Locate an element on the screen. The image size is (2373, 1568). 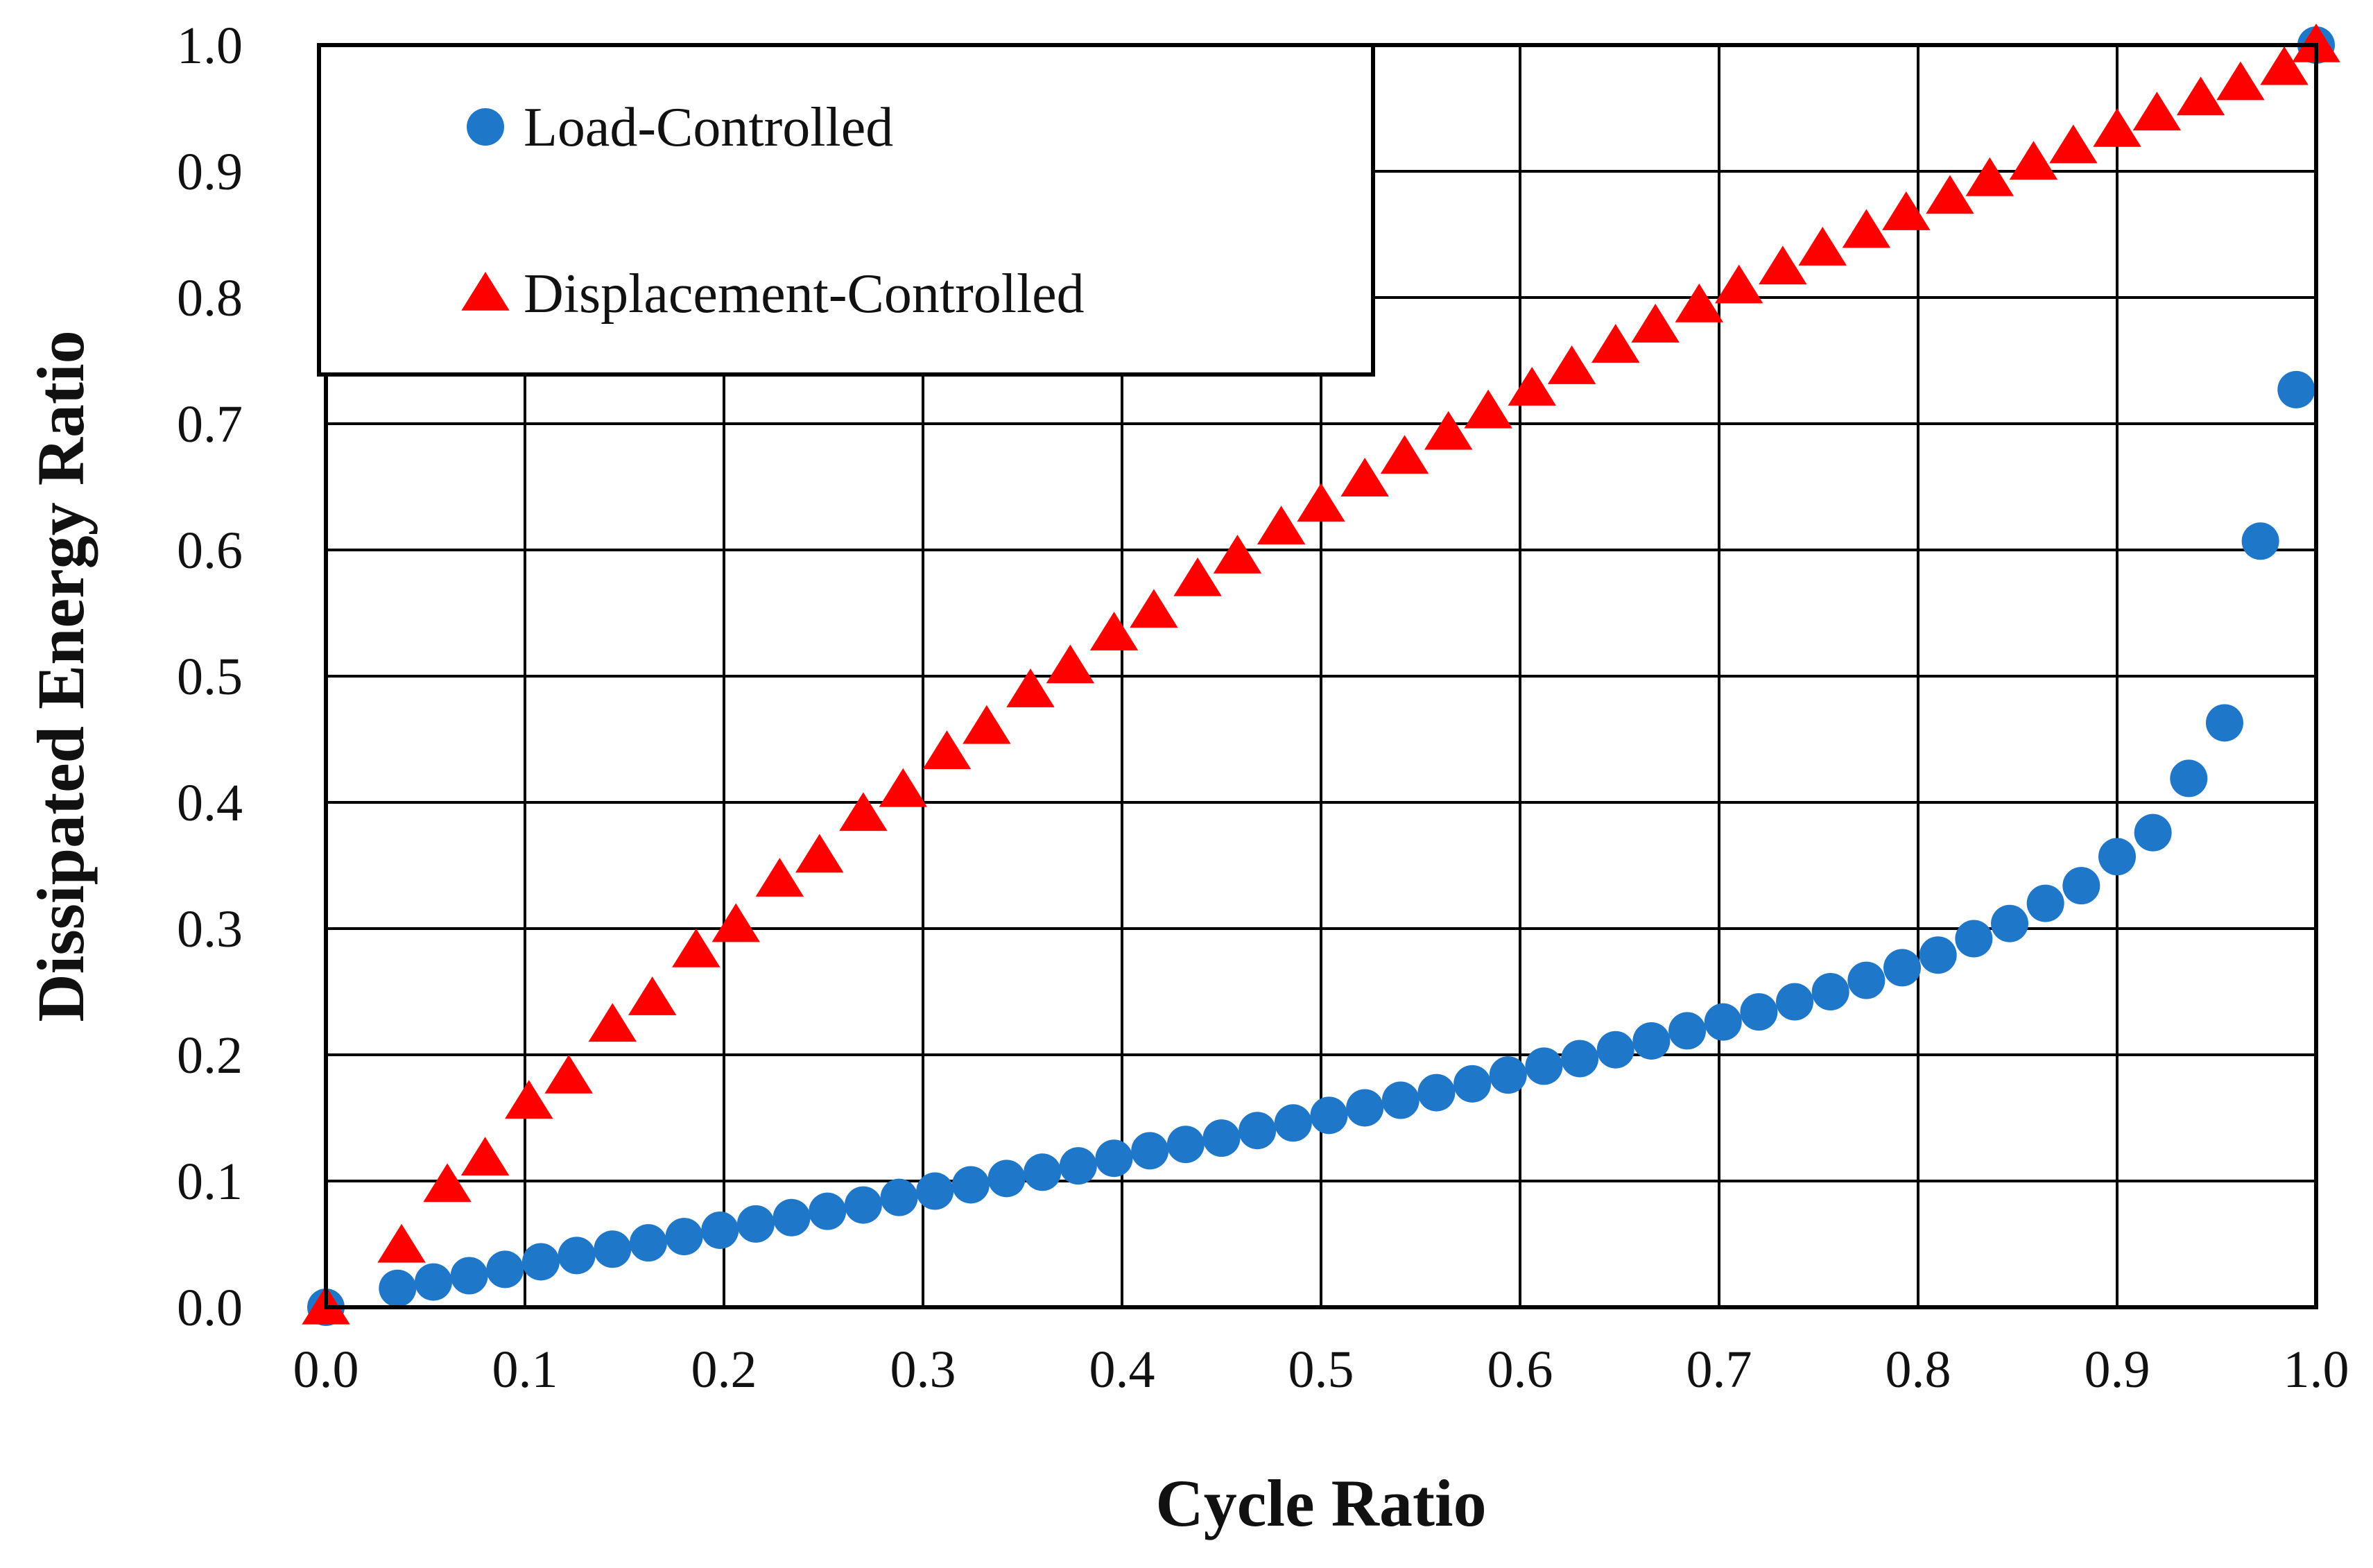
x-tick-label: 0.2 is located at coordinates (724, 1370).